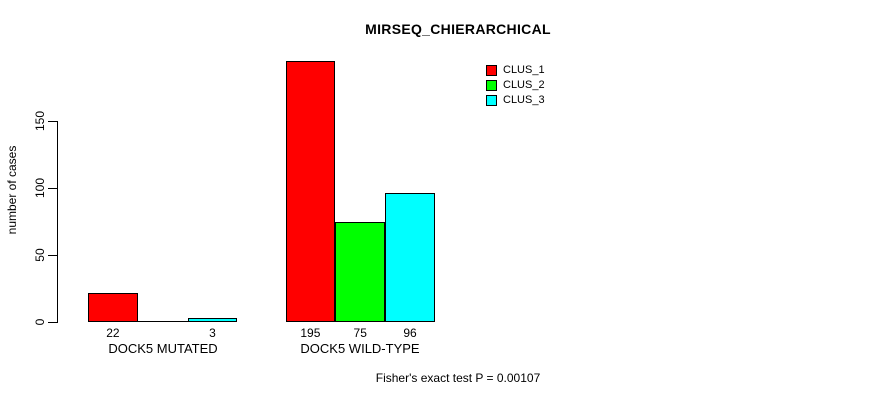 This screenshot has width=890, height=400. I want to click on y-axis-tick-label: 50, so click(40, 255).